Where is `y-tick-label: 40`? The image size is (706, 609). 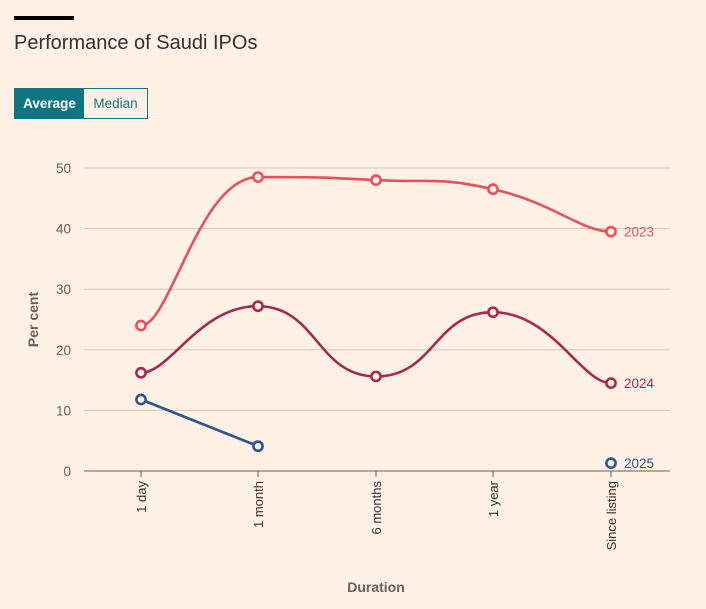
y-tick-label: 40 is located at coordinates (63, 229).